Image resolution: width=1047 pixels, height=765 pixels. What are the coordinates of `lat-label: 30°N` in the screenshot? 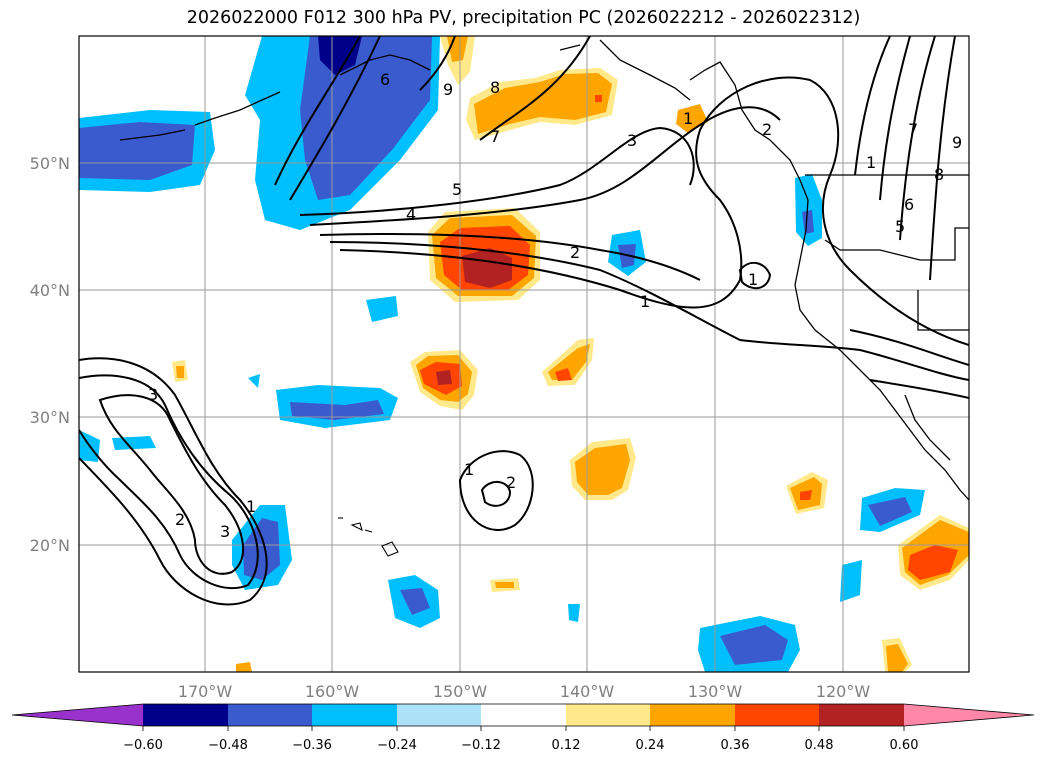 It's located at (50, 417).